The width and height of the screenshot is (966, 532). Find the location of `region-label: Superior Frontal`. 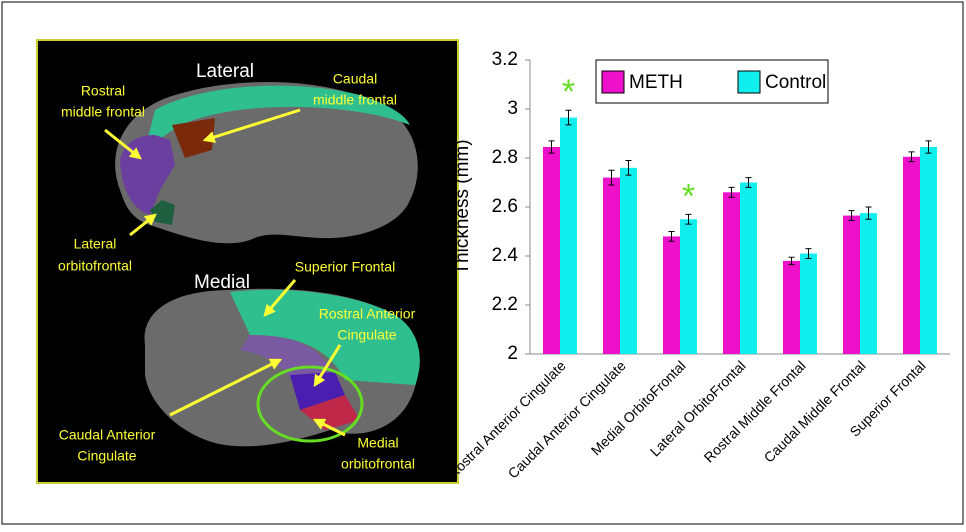

region-label: Superior Frontal is located at coordinates (345, 267).